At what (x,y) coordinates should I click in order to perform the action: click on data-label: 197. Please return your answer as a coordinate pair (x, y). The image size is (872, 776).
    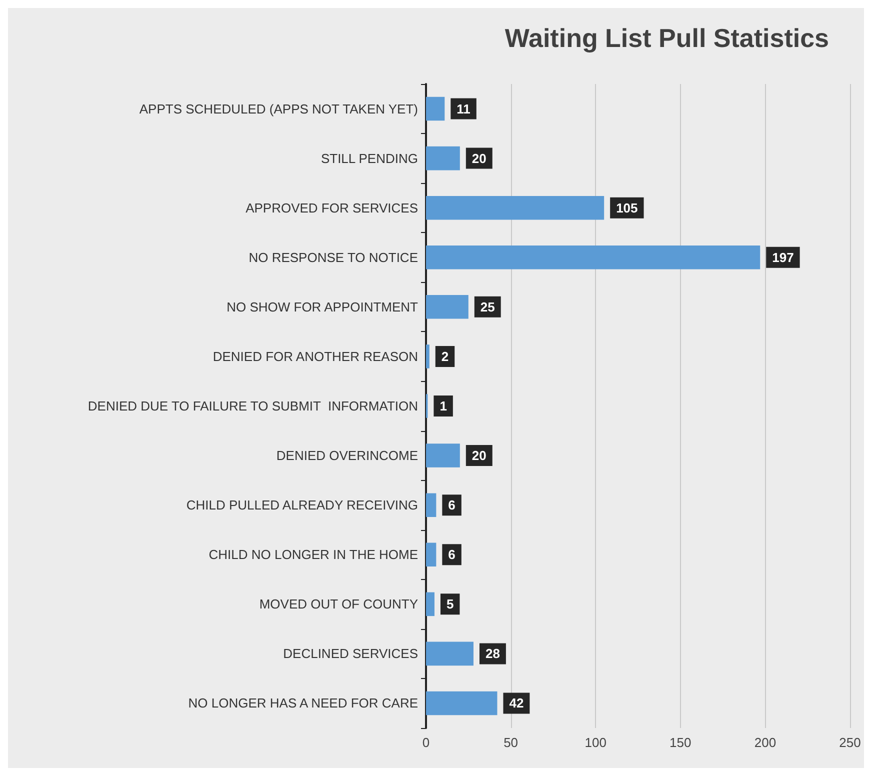
    Looking at the image, I should click on (783, 257).